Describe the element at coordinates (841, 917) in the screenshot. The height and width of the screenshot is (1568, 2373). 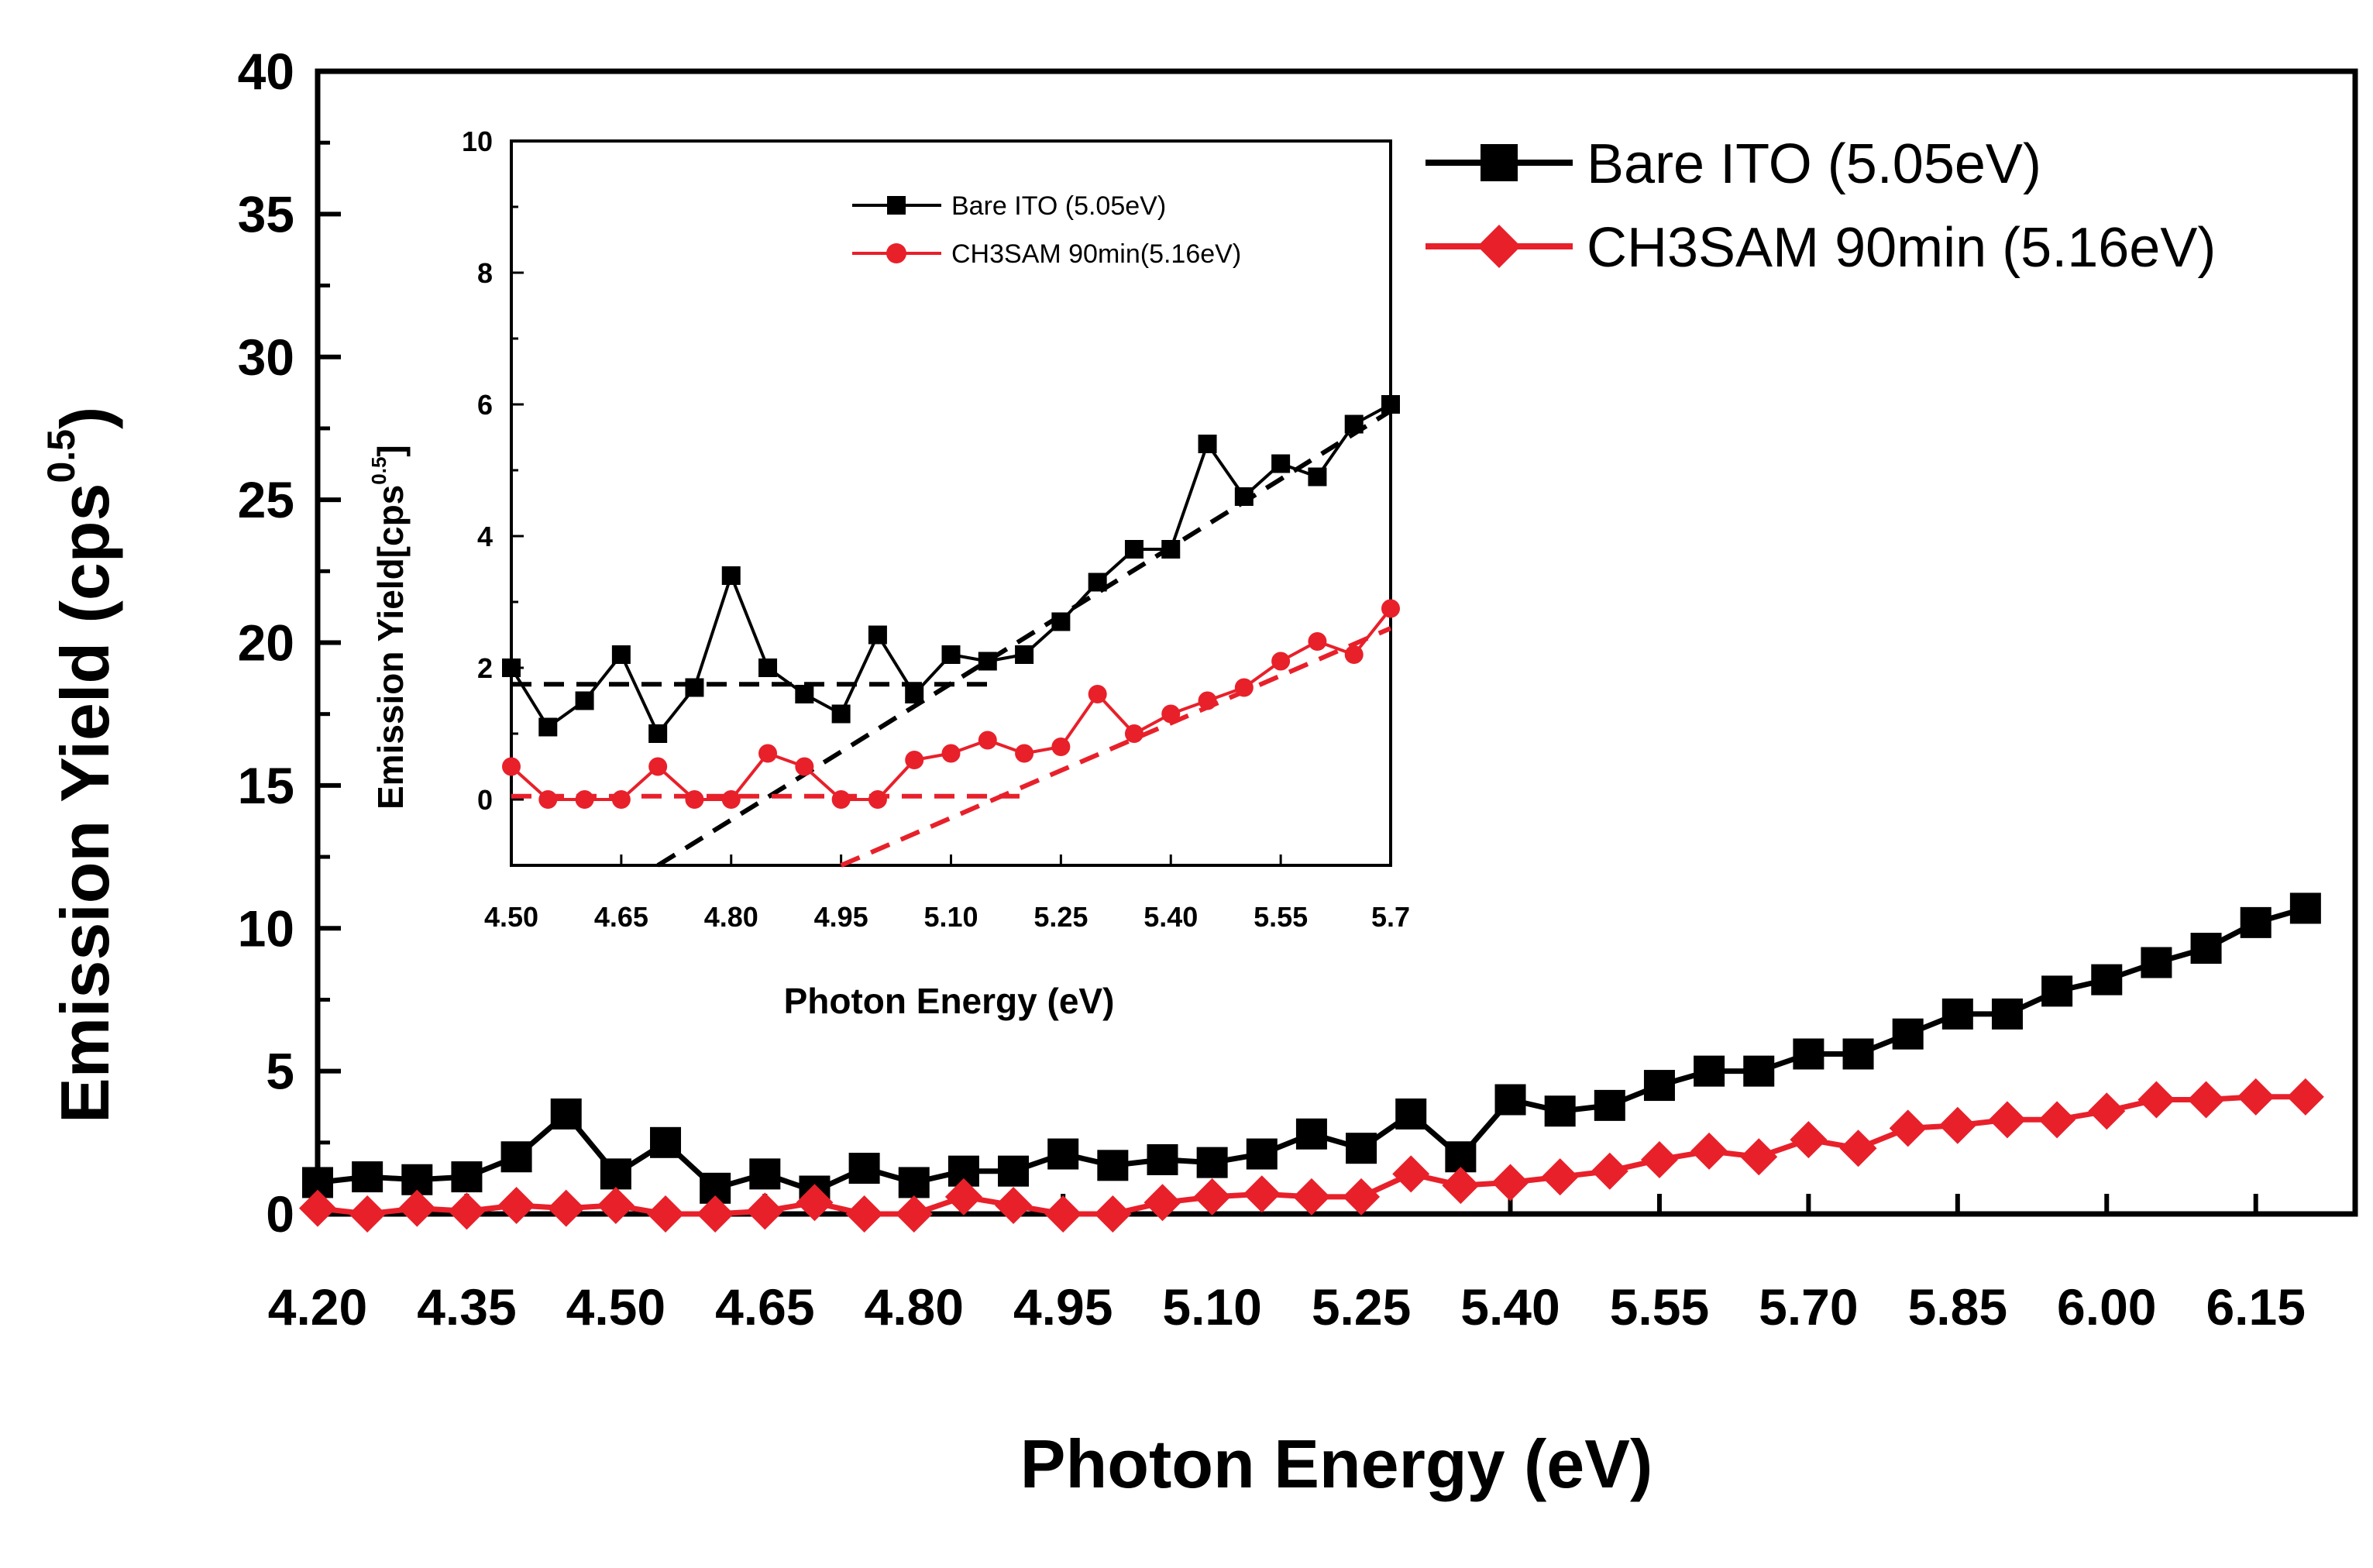
I see `inset-x-tick-label: 4.95` at that location.